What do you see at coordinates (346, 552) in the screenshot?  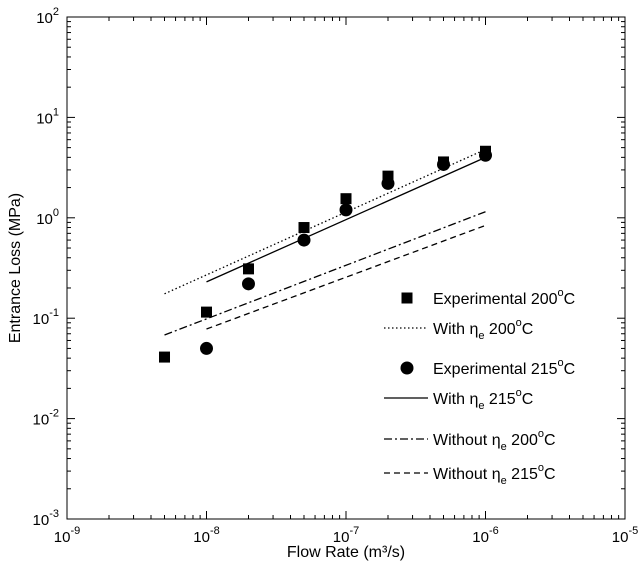 I see `x-axis-label: Flow Rate (m³/s)` at bounding box center [346, 552].